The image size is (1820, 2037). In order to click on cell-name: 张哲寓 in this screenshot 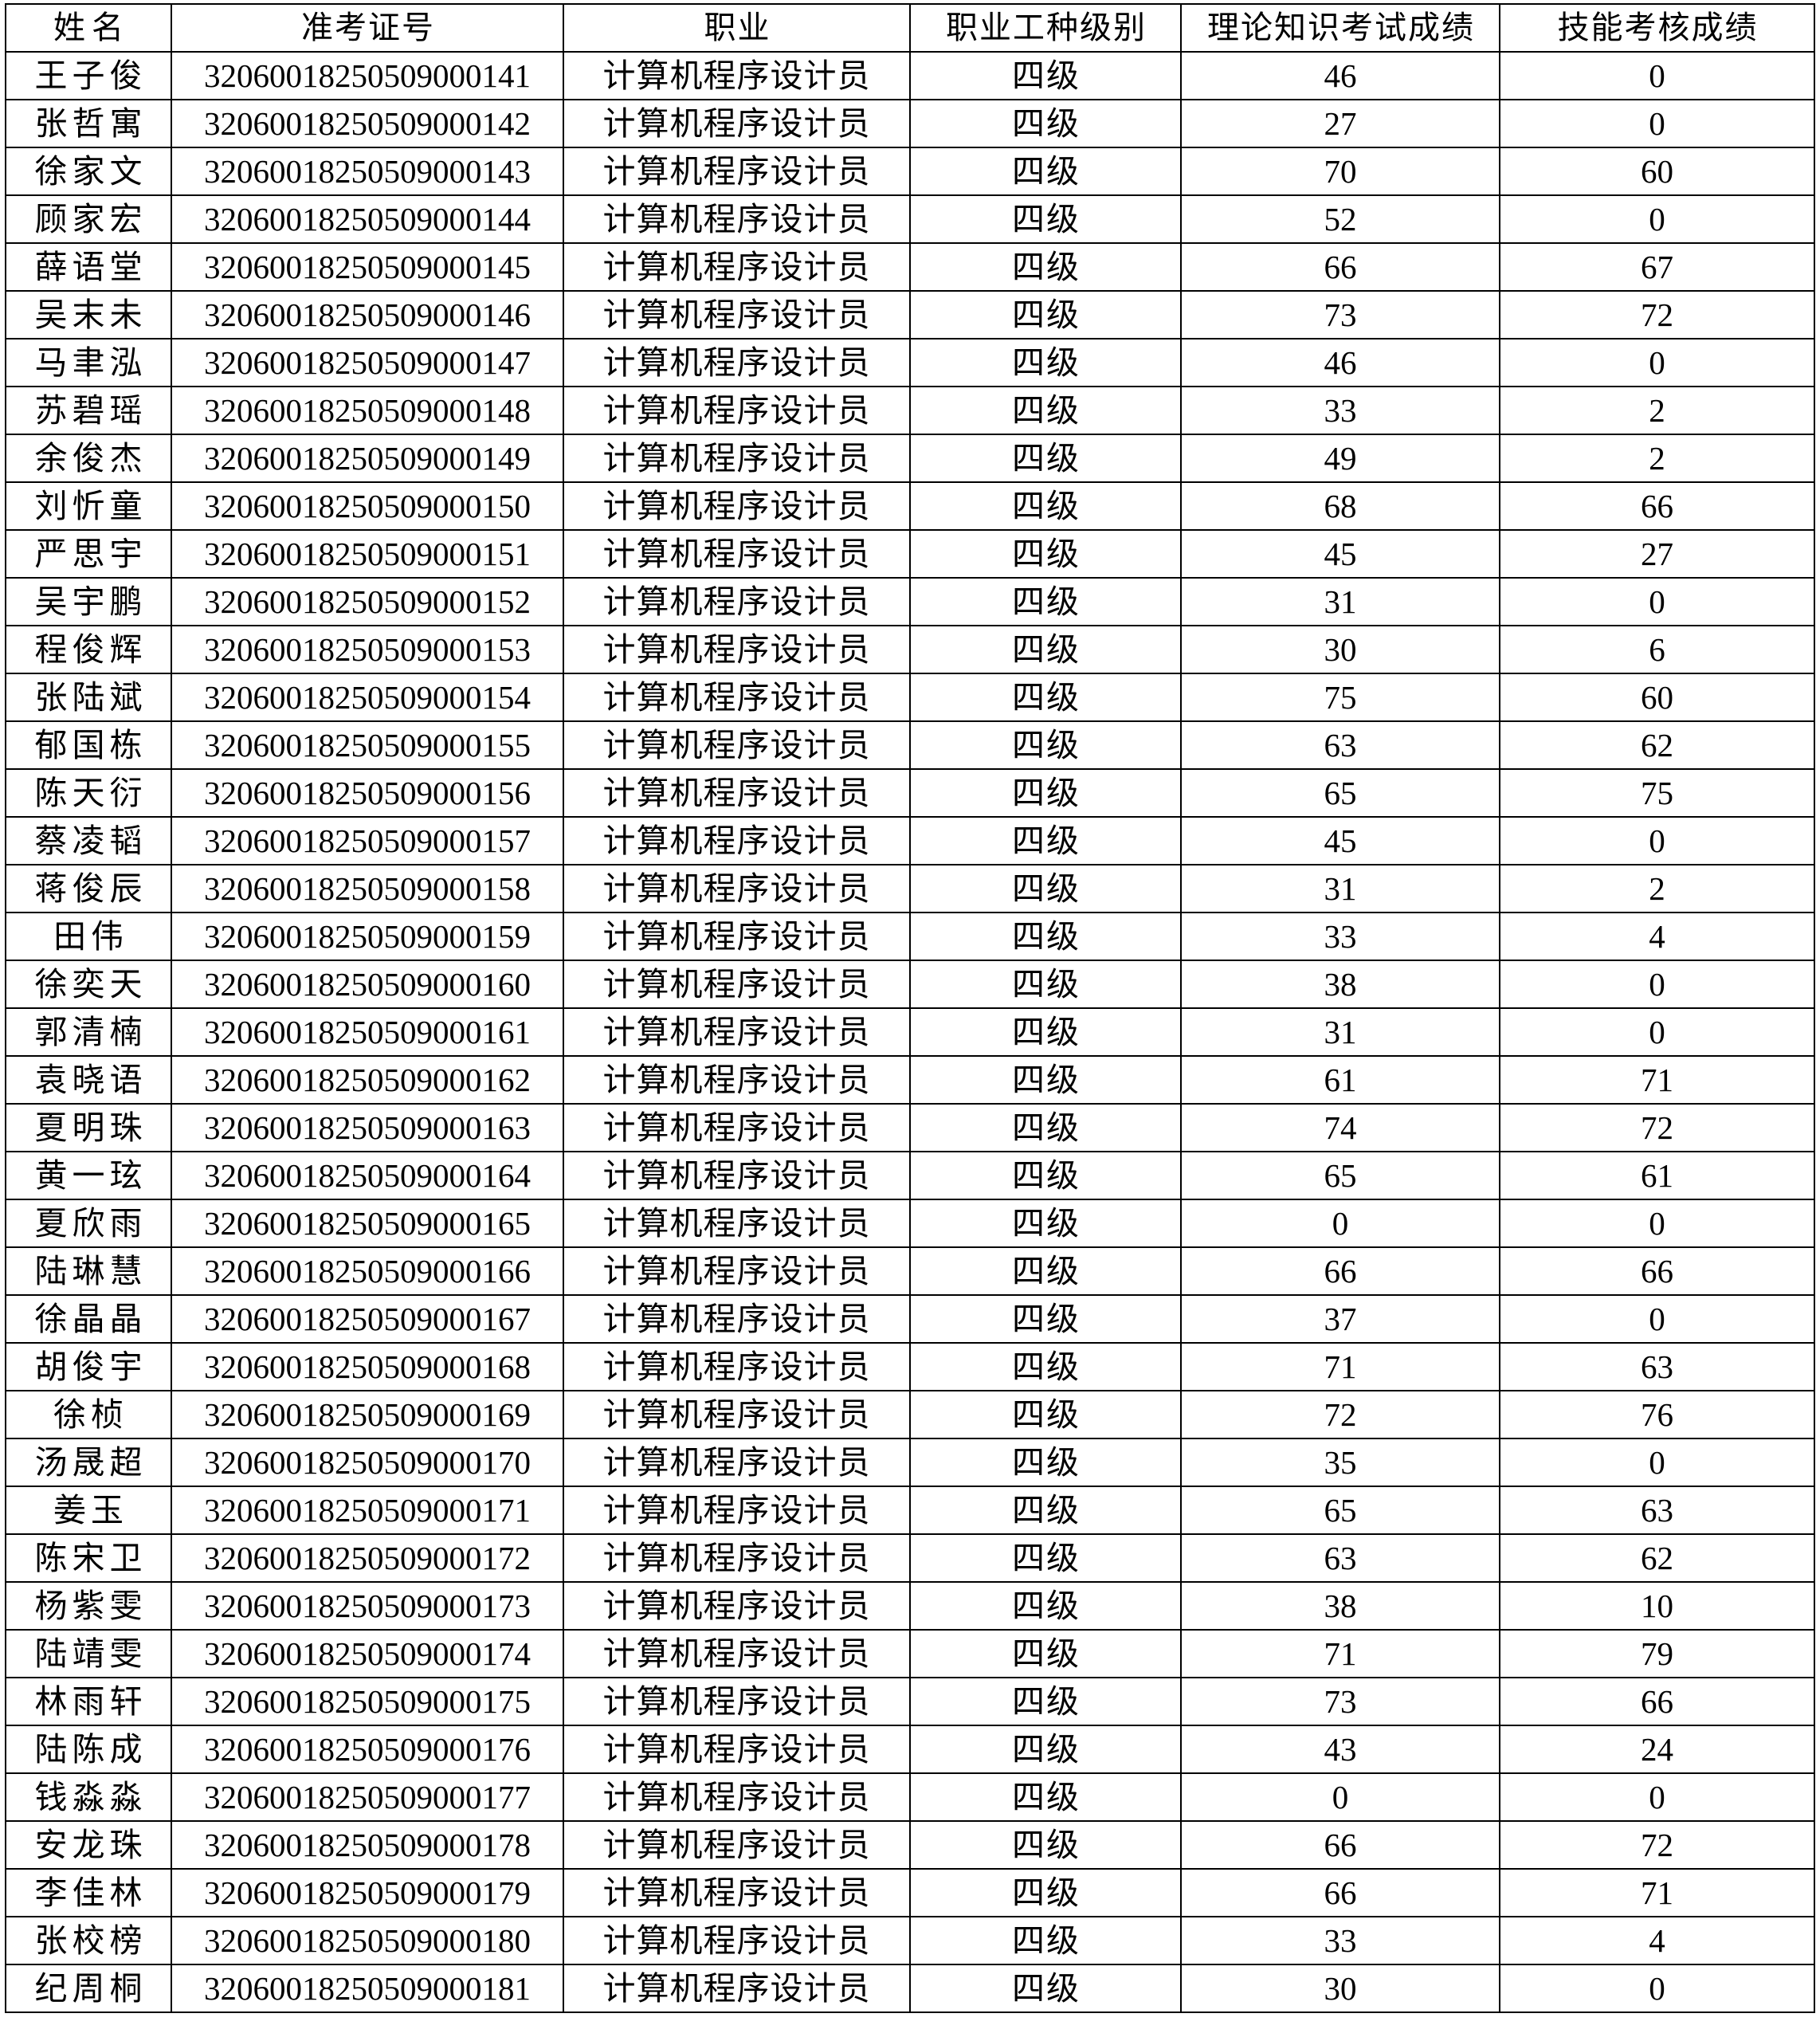, I will do `click(88, 123)`.